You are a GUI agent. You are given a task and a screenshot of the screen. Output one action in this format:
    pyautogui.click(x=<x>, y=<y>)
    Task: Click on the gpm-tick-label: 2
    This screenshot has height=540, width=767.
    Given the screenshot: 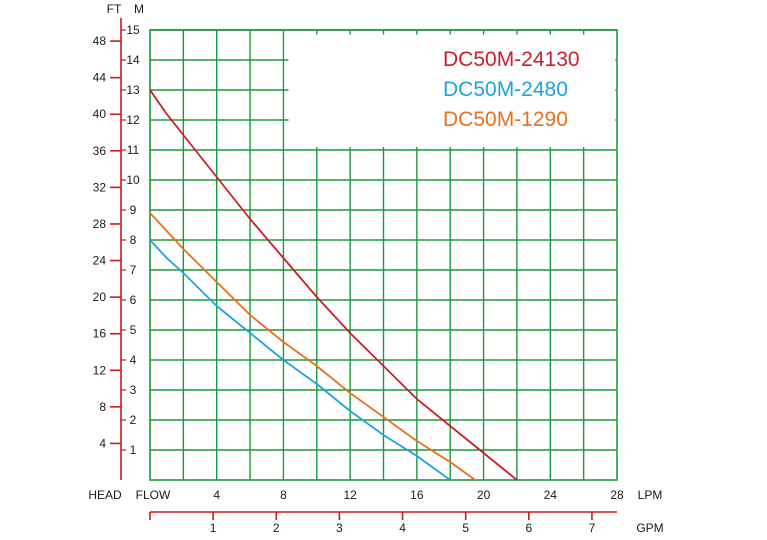 What is the action you would take?
    pyautogui.click(x=276, y=528)
    